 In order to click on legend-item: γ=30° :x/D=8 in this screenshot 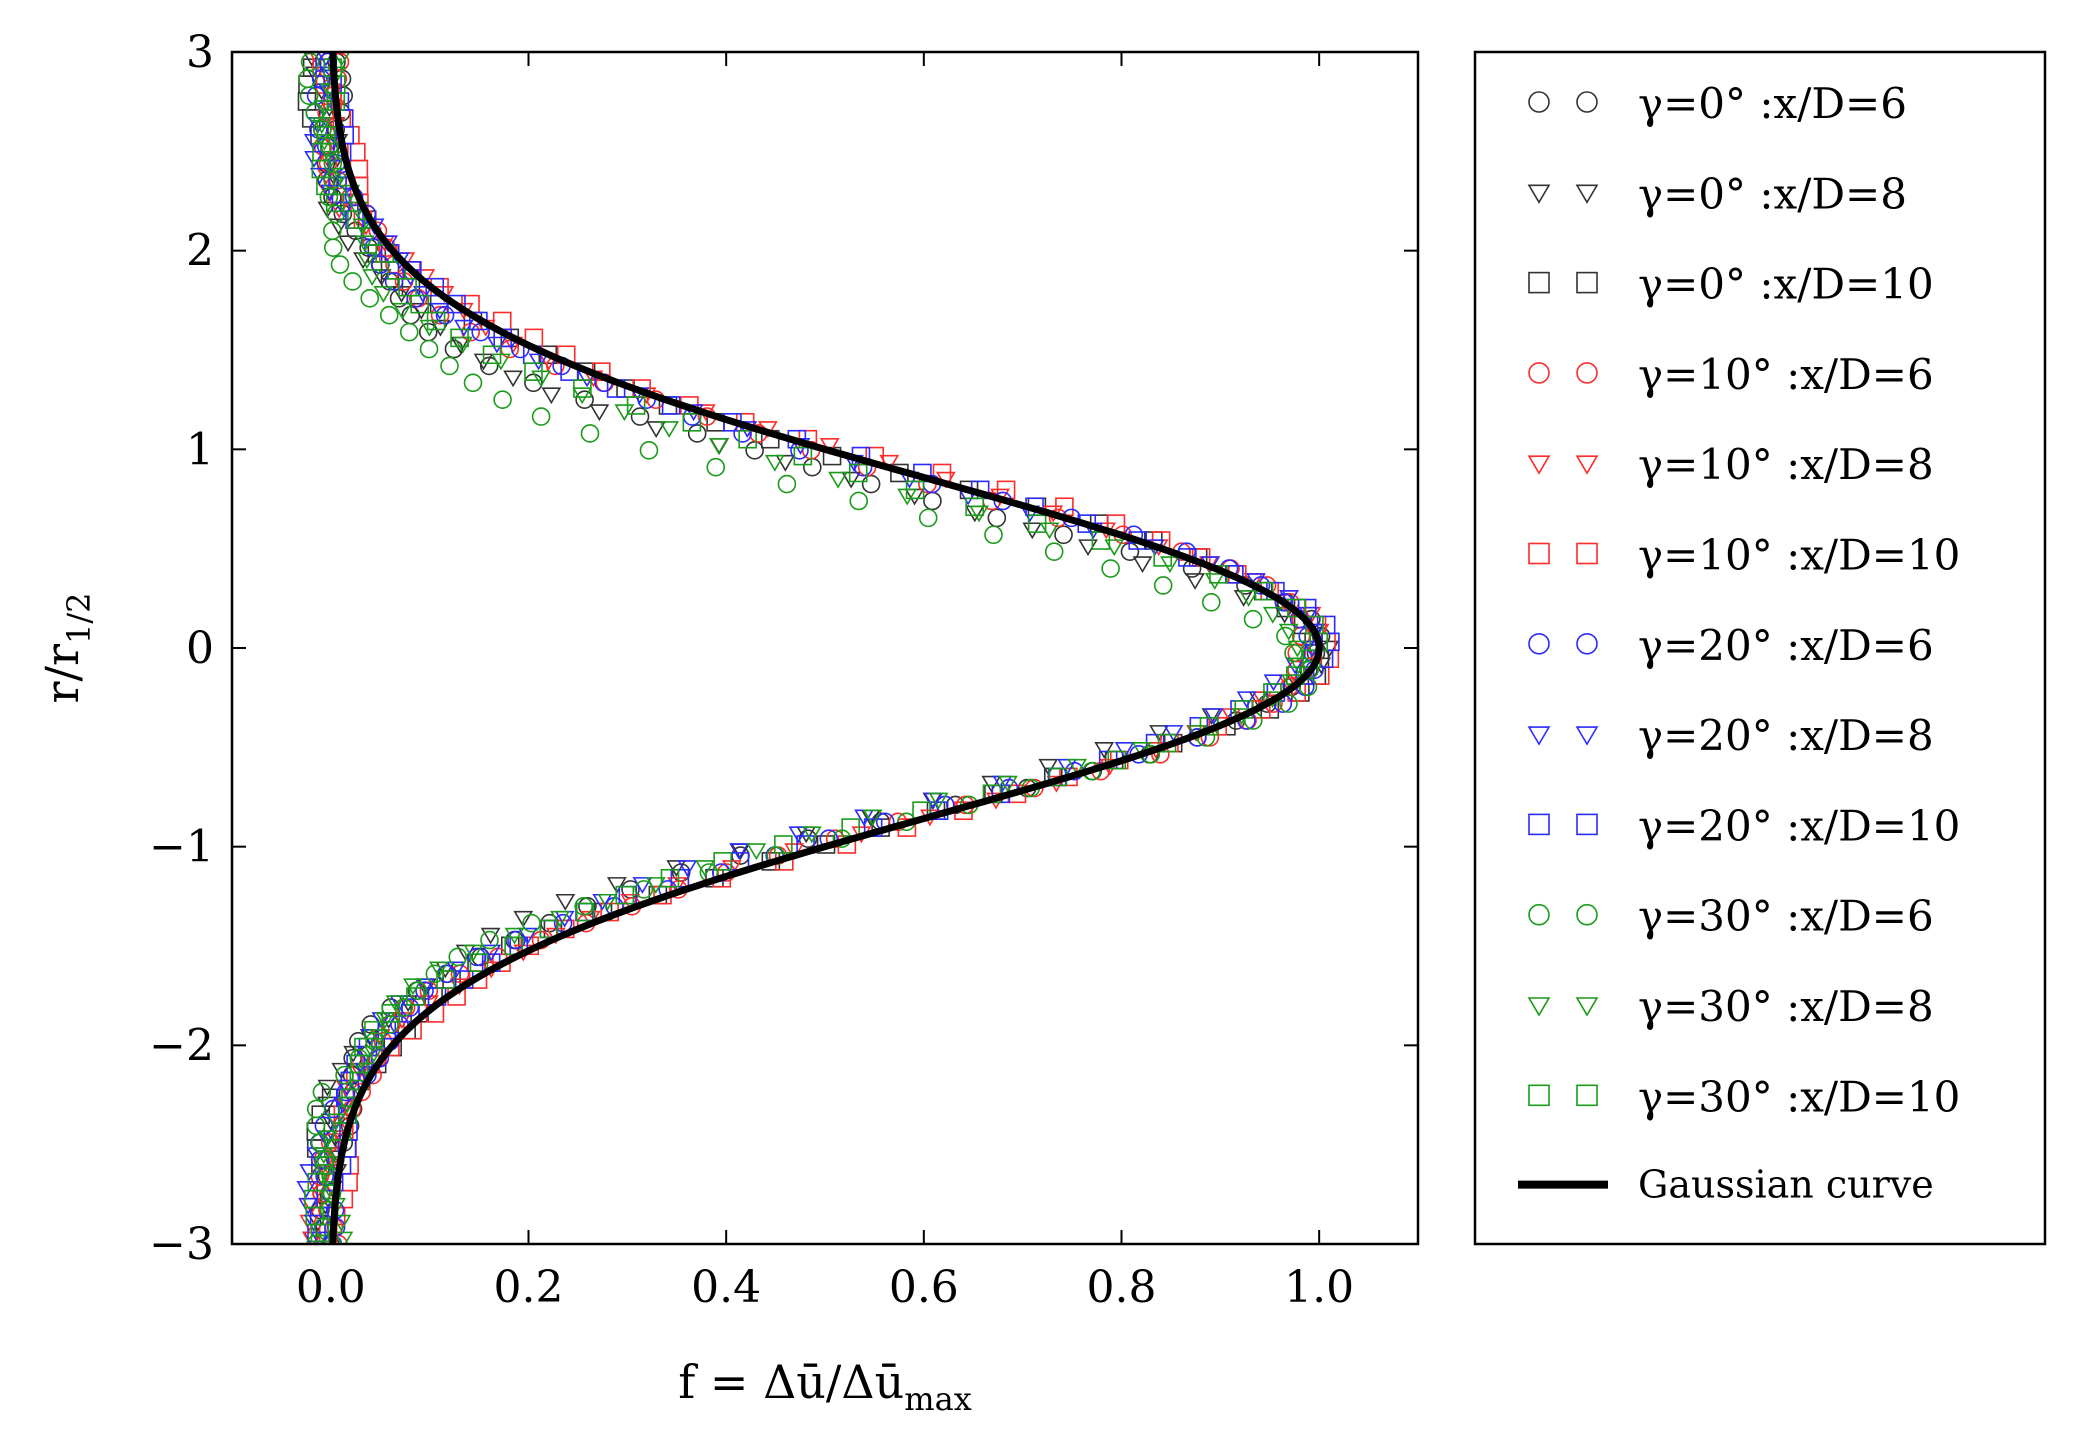, I will do `click(1730, 1006)`.